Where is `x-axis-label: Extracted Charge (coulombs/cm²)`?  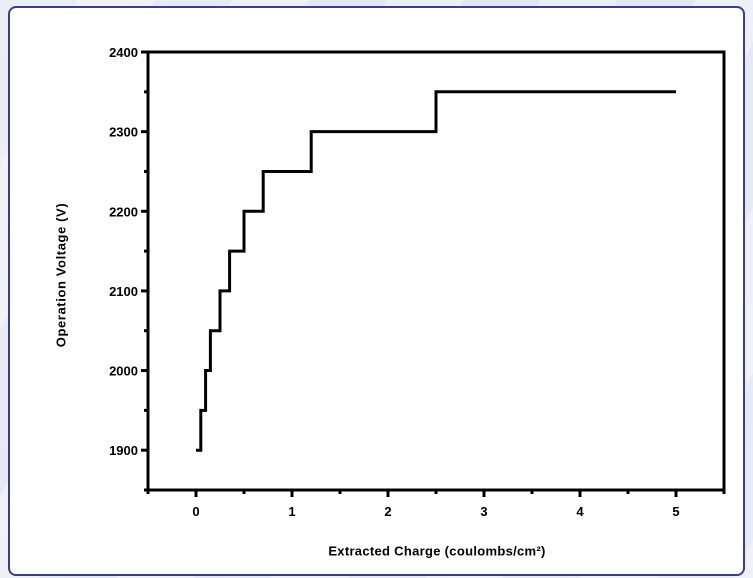
x-axis-label: Extracted Charge (coulombs/cm²) is located at coordinates (437, 551).